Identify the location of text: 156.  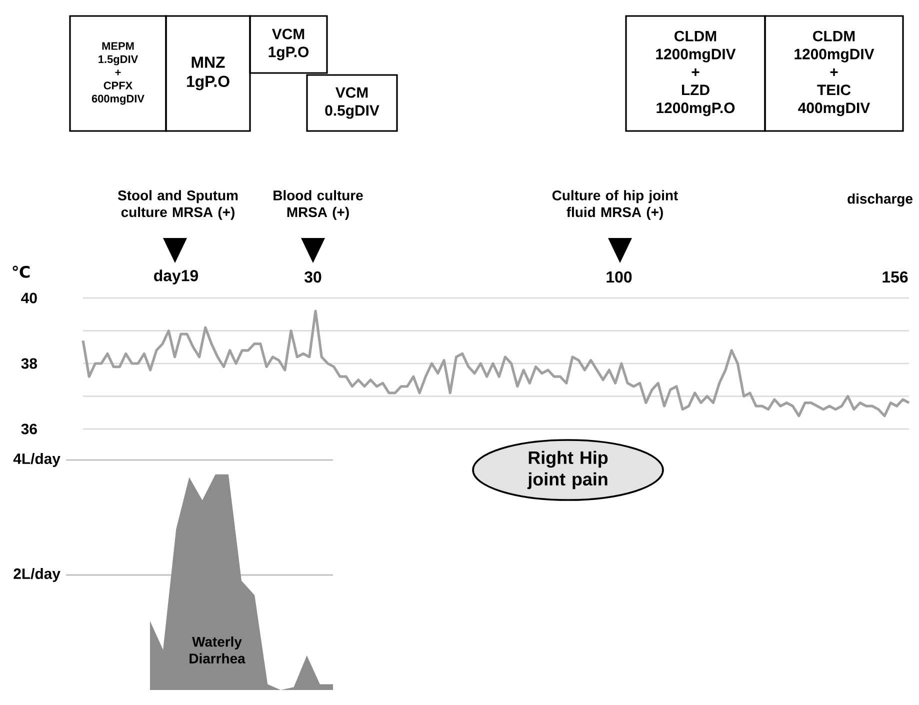
(895, 277).